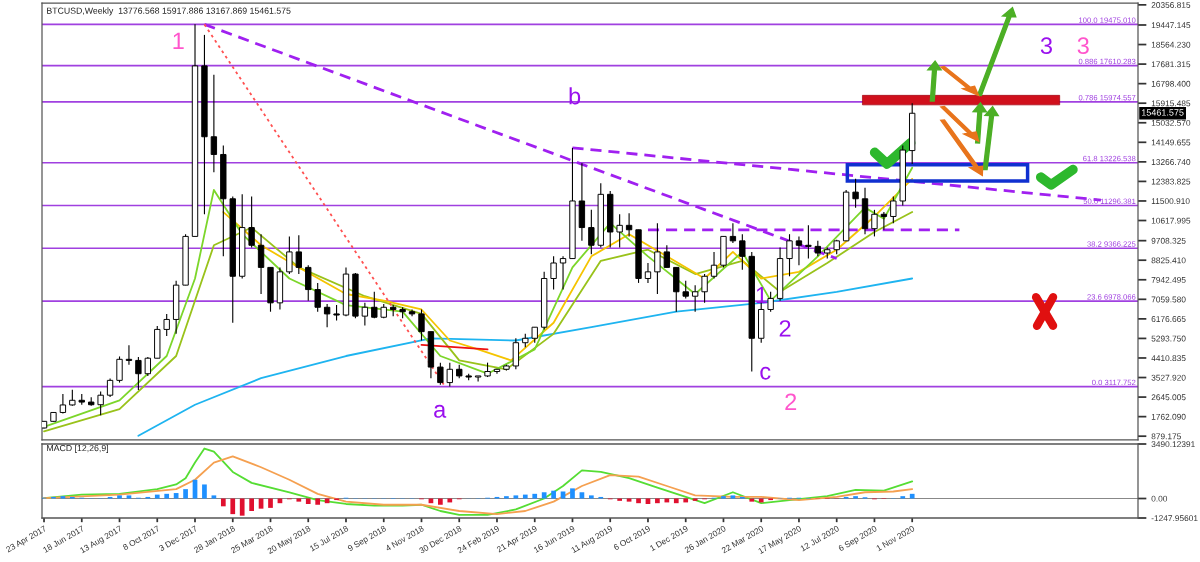 The image size is (1200, 562). What do you see at coordinates (1170, 201) in the screenshot?
I see `y-tick-label: 11500.910` at bounding box center [1170, 201].